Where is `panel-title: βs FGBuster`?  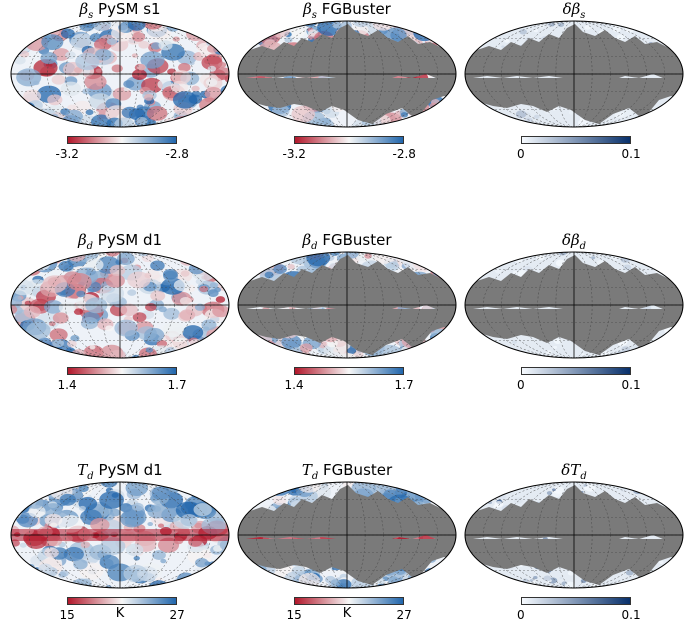 panel-title: βs FGBuster is located at coordinates (347, 12).